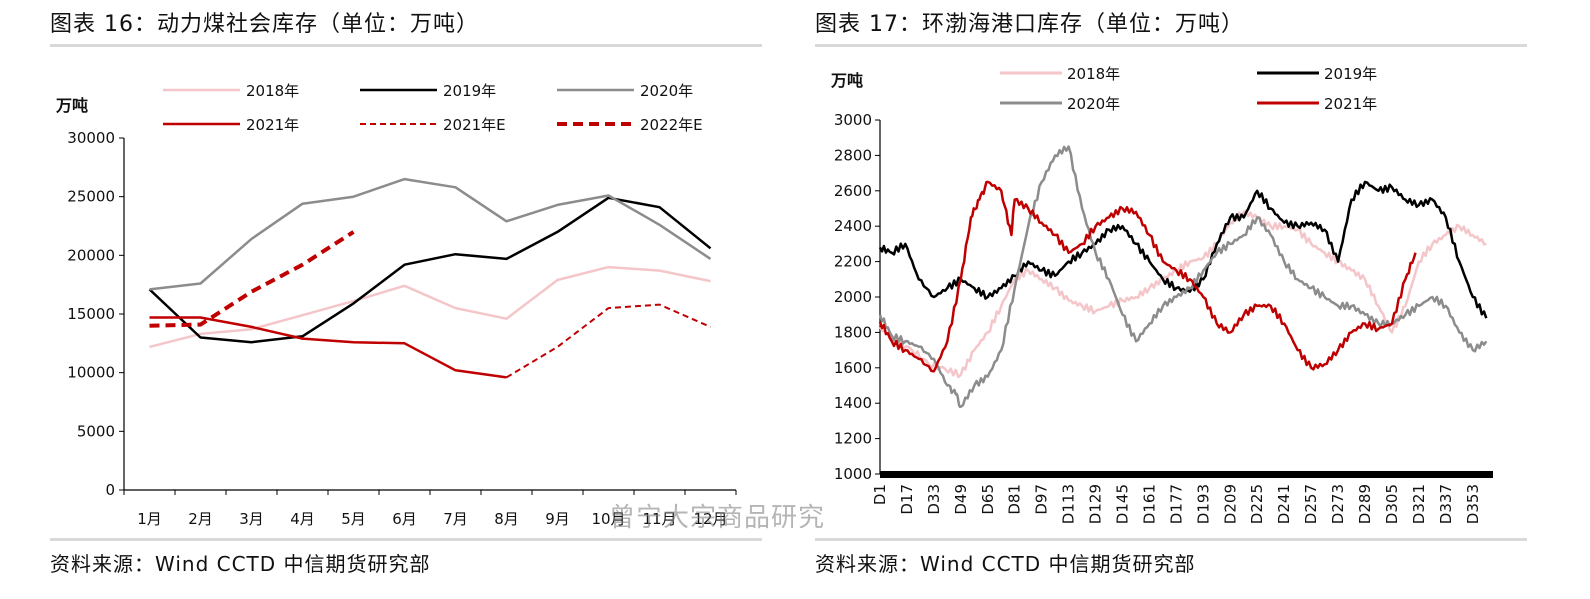 Image resolution: width=1590 pixels, height=599 pixels. What do you see at coordinates (608, 341) in the screenshot?
I see `series-2021-E-line` at bounding box center [608, 341].